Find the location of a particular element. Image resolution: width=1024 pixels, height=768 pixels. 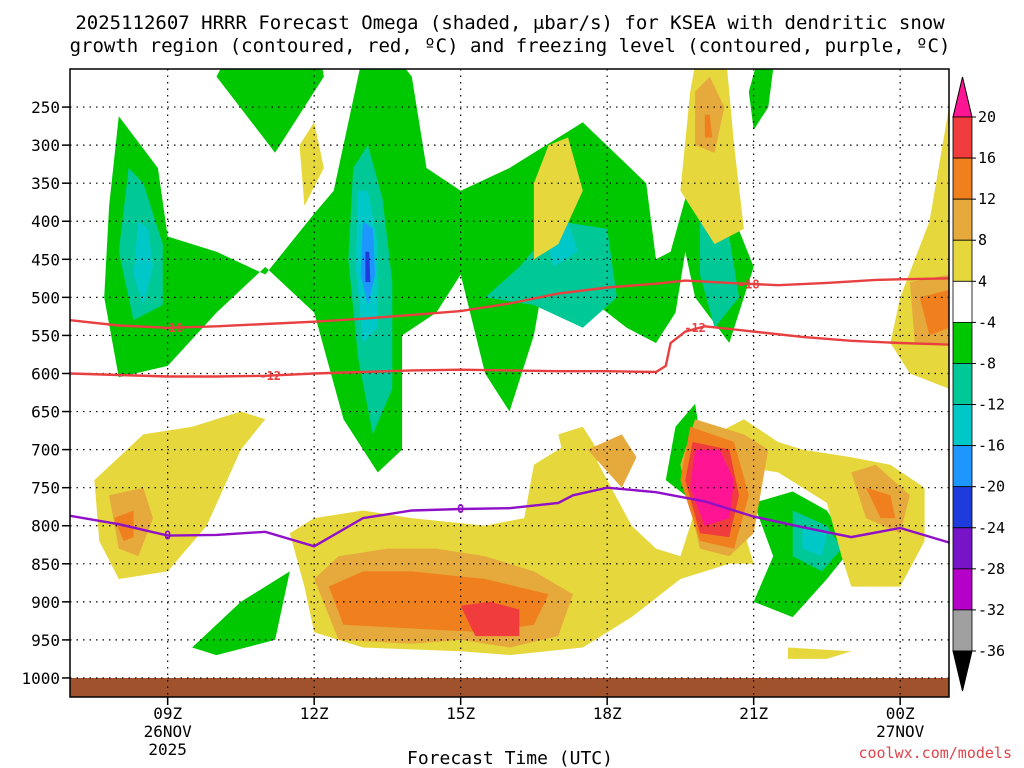

colorbar-label: 12 is located at coordinates (987, 199).